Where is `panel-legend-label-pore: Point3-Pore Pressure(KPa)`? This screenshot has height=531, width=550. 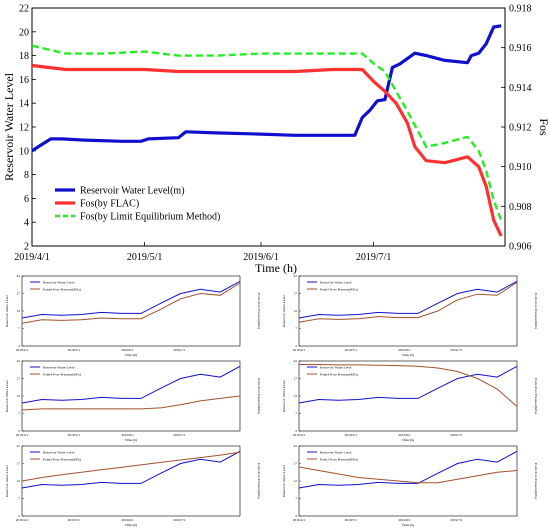 panel-legend-label-pore: Point3-Pore Pressure(KPa) is located at coordinates (339, 375).